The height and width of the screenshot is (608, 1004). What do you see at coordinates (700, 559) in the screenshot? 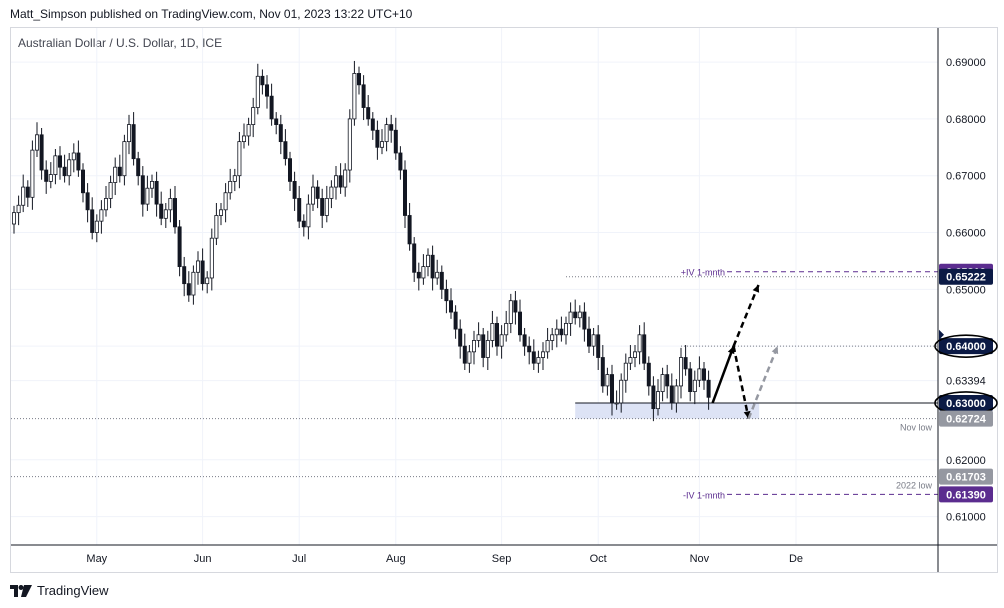
I see `x-tick-label: Nov` at bounding box center [700, 559].